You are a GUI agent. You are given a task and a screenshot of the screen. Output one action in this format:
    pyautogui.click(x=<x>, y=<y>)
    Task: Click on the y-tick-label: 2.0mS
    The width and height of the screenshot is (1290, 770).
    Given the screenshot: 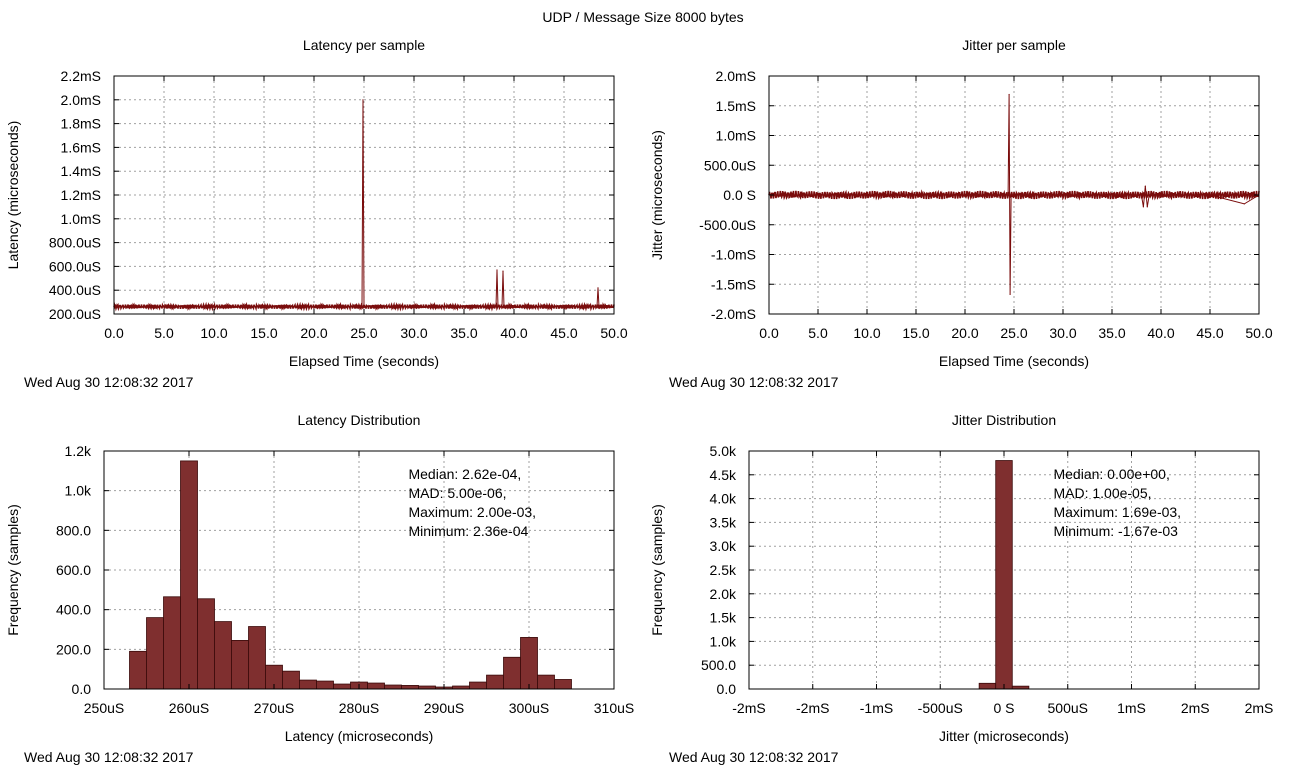 What is the action you would take?
    pyautogui.click(x=736, y=76)
    